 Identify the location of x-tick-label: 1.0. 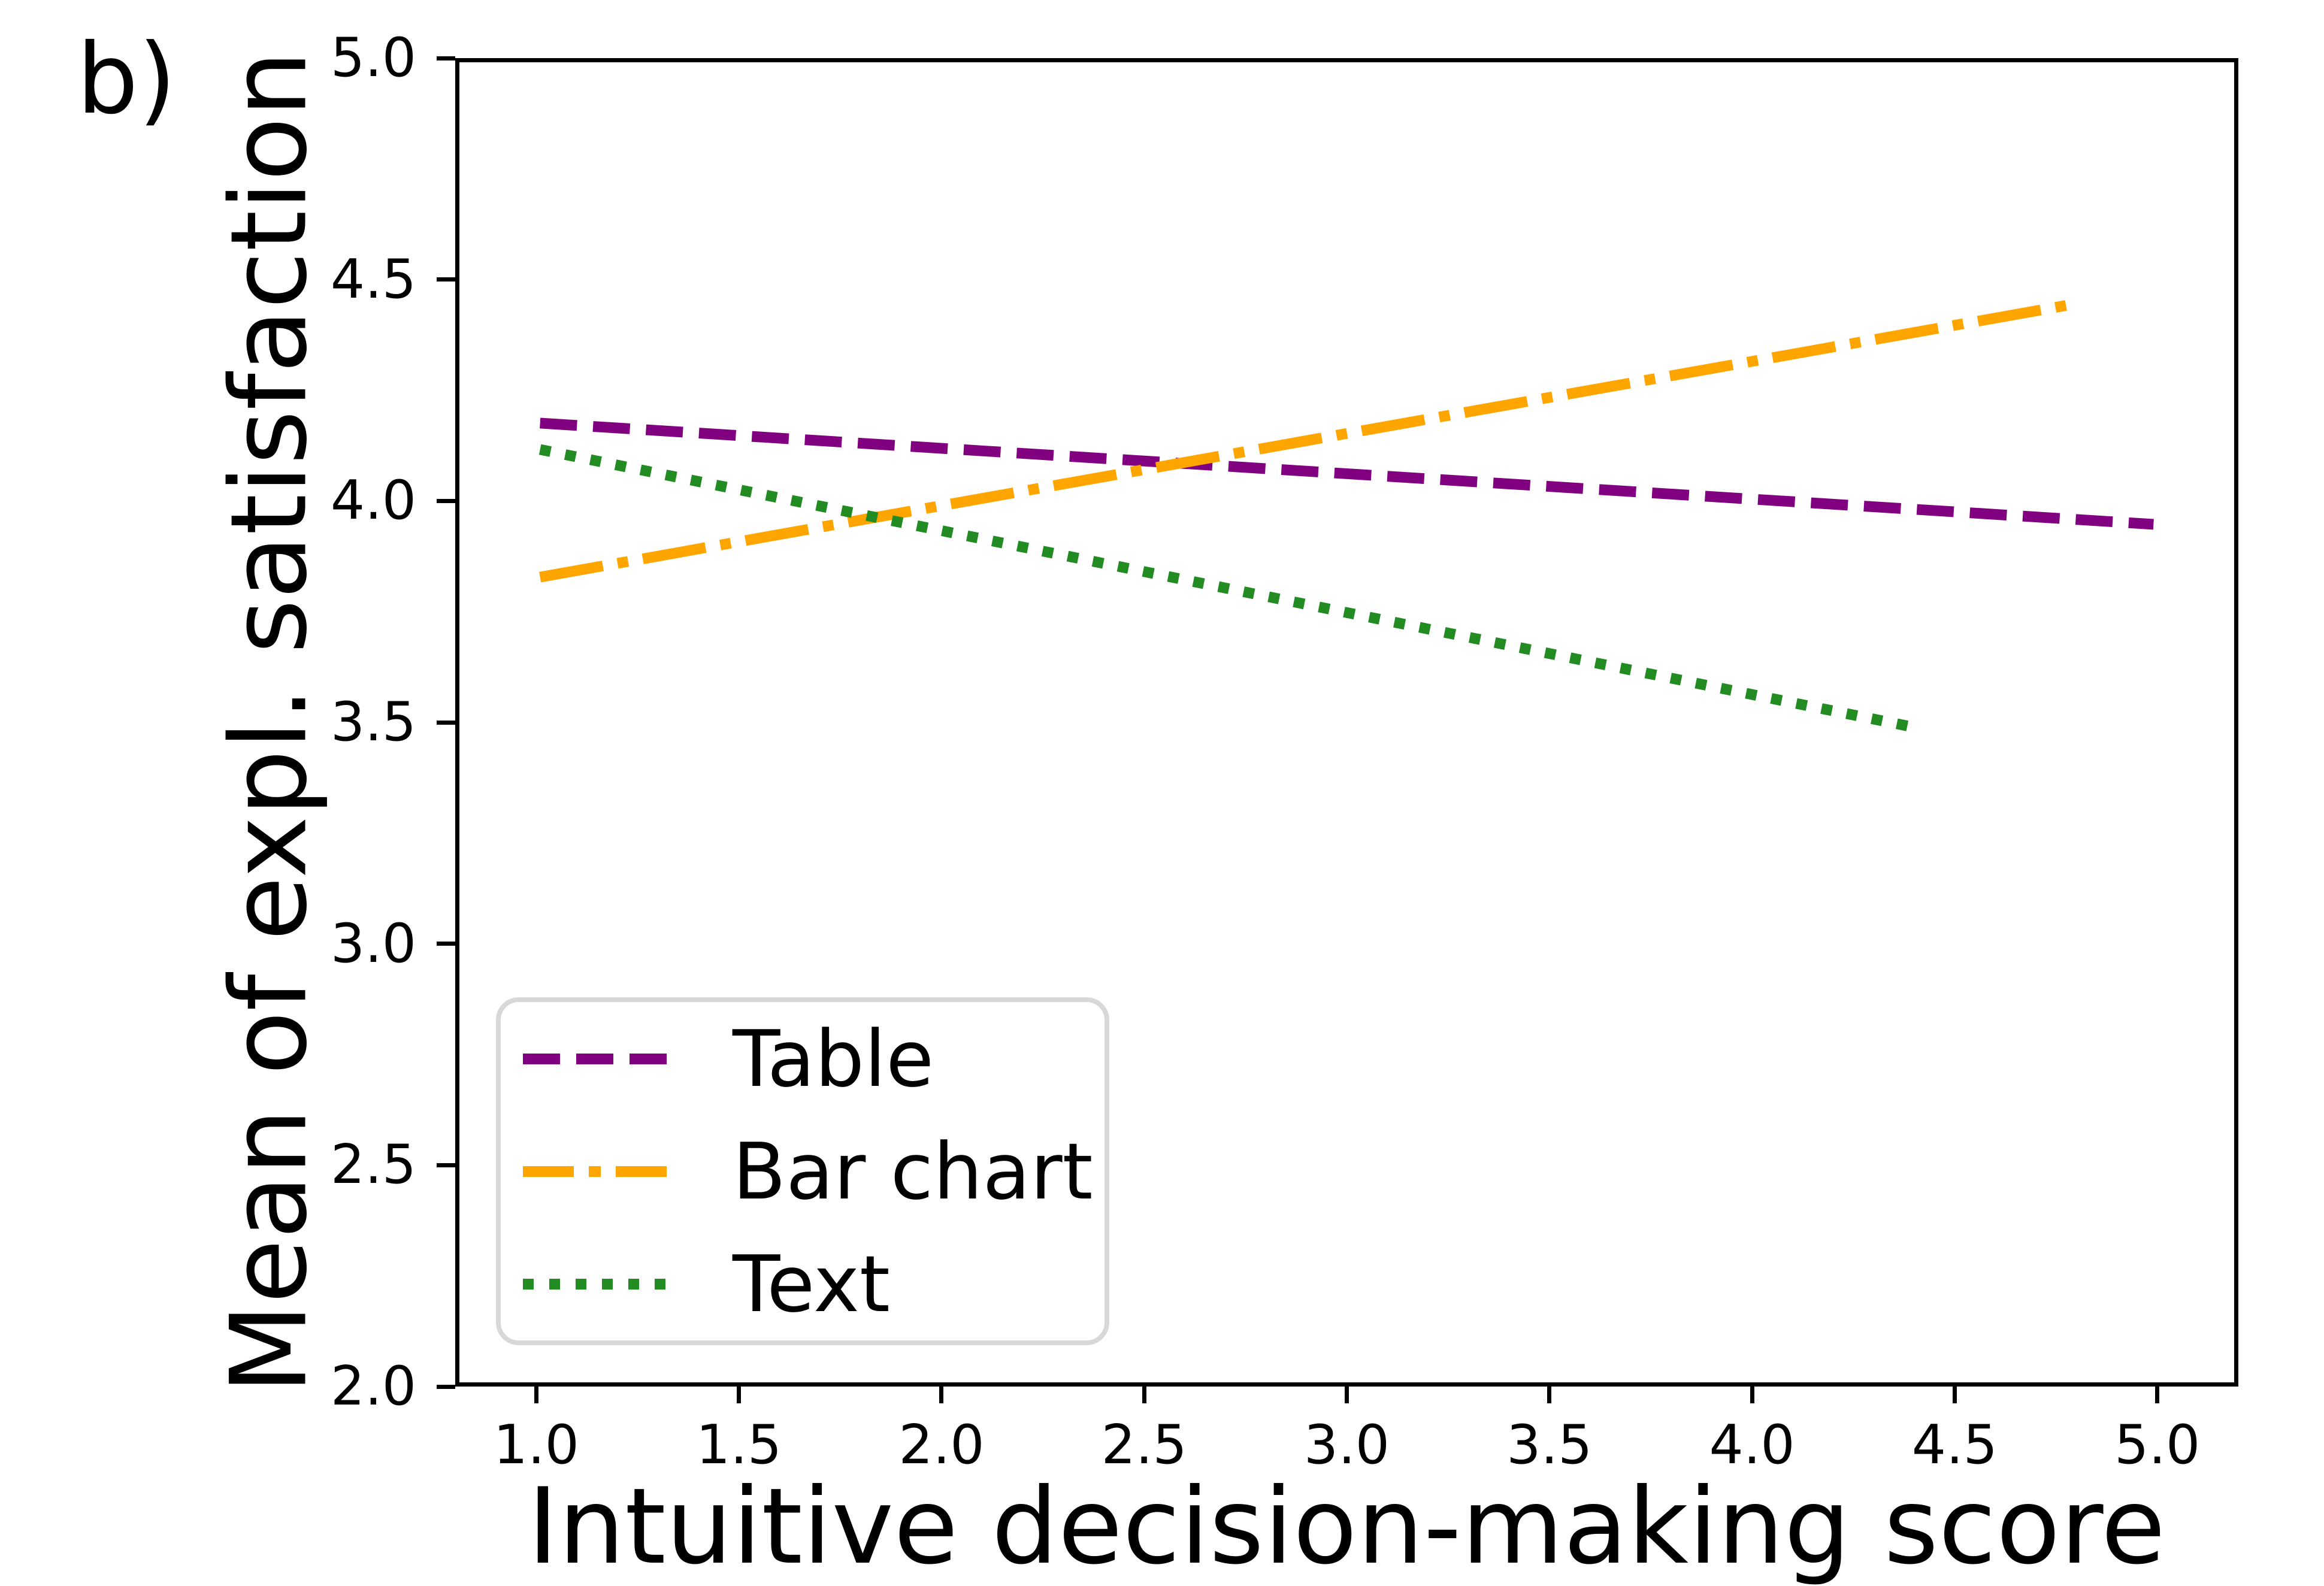
(536, 1445).